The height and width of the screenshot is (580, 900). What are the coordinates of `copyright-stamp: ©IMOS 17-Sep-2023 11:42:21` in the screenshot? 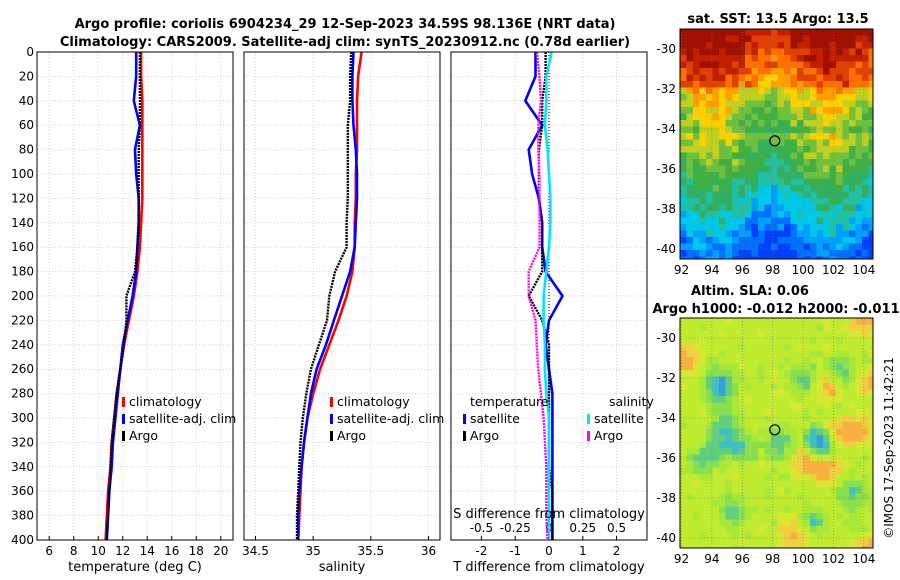 It's located at (889, 448).